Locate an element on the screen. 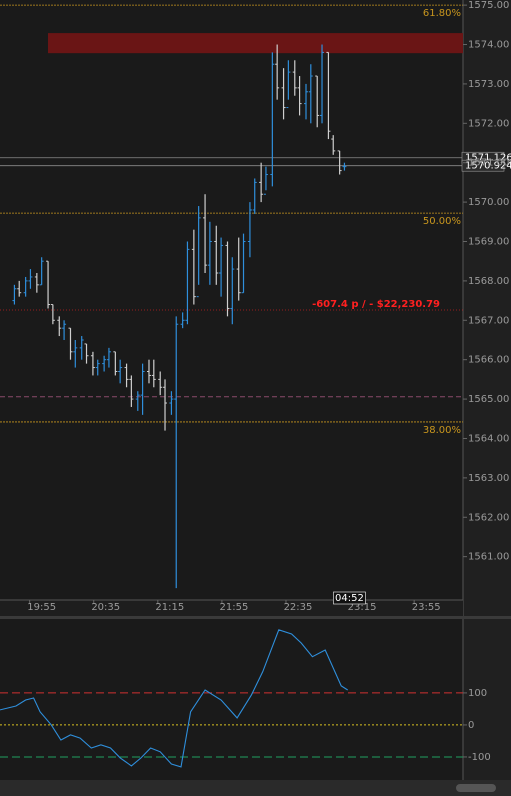 The image size is (511, 796). x-tick-label: 19:55 is located at coordinates (41, 607).